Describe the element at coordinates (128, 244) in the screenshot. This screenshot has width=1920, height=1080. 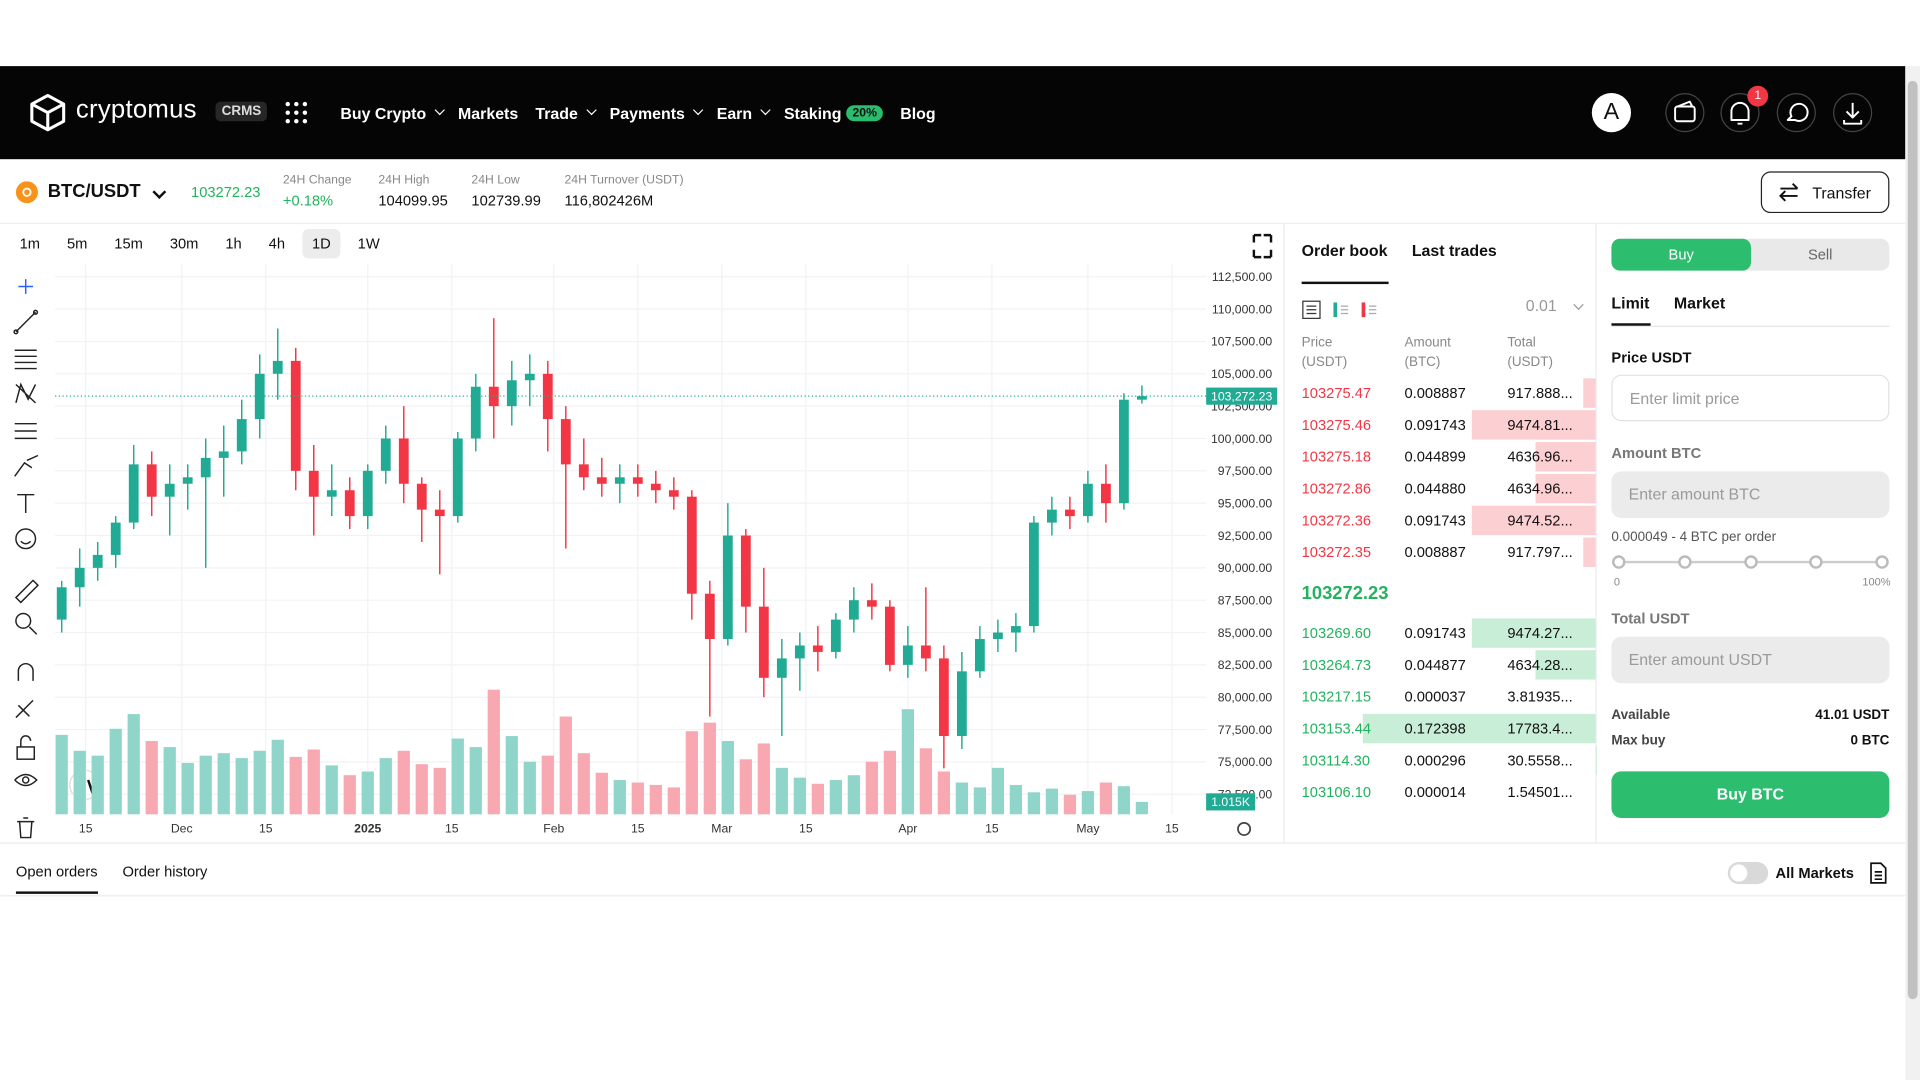
I see `timeframe: 15m` at that location.